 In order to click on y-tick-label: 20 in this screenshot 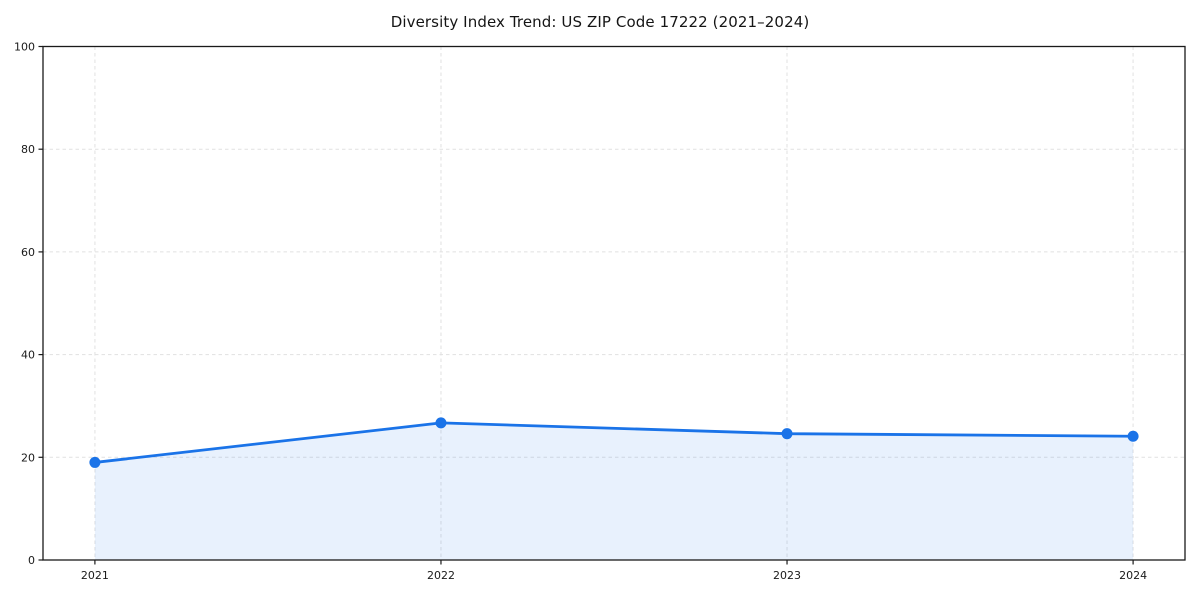, I will do `click(28, 457)`.